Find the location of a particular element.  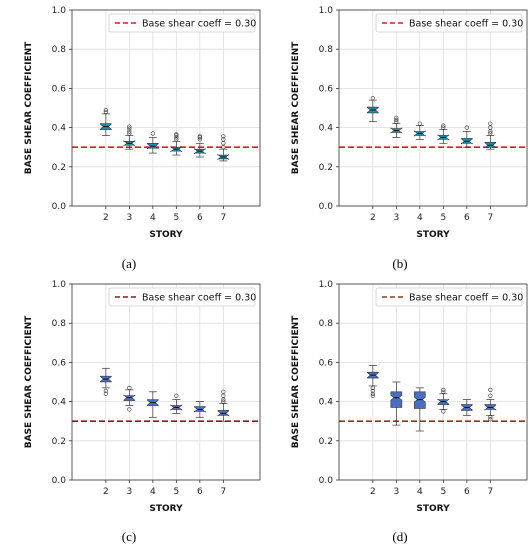

panel-caption: (c) is located at coordinates (129, 536).